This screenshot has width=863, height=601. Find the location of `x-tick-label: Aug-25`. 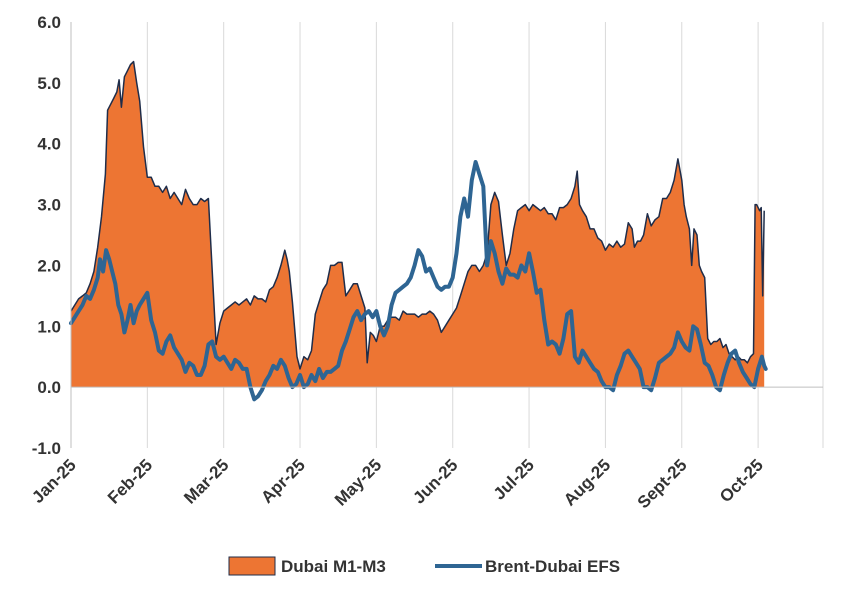

x-tick-label: Aug-25 is located at coordinates (587, 482).